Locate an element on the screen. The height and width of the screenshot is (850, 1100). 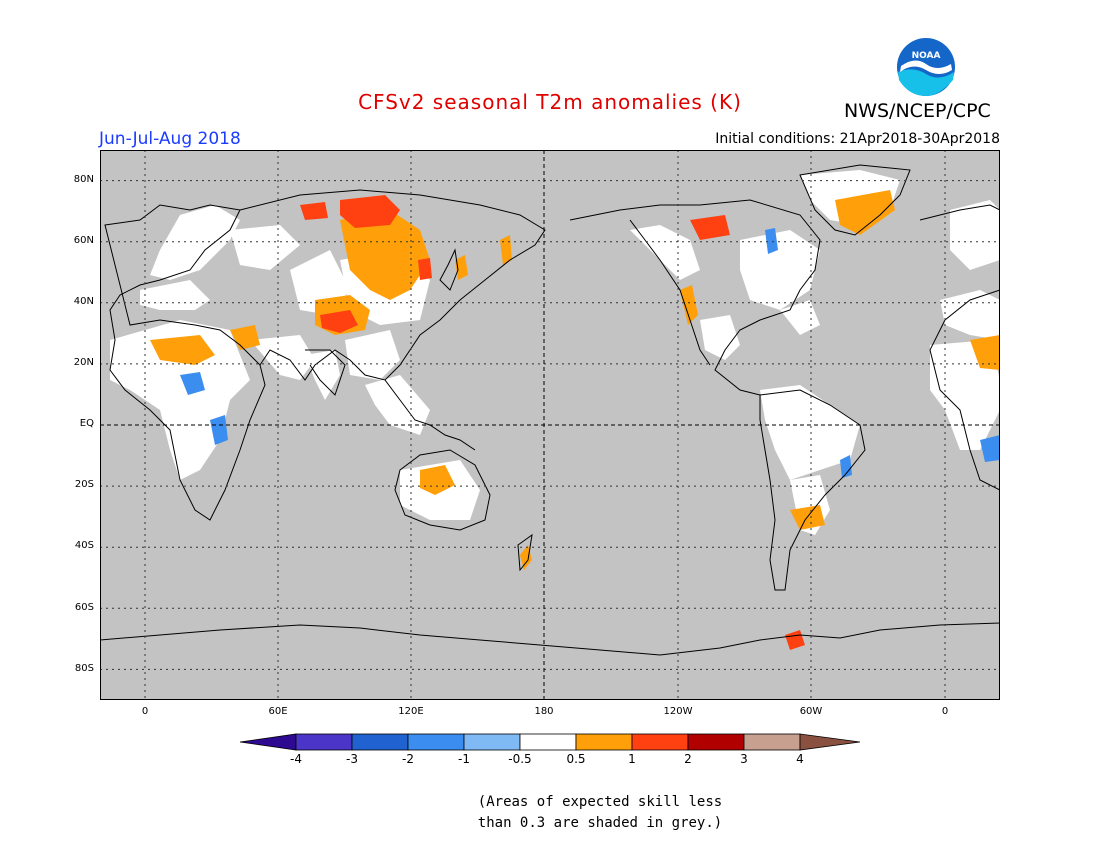
lat-label-60n: 60N is located at coordinates (83, 240).